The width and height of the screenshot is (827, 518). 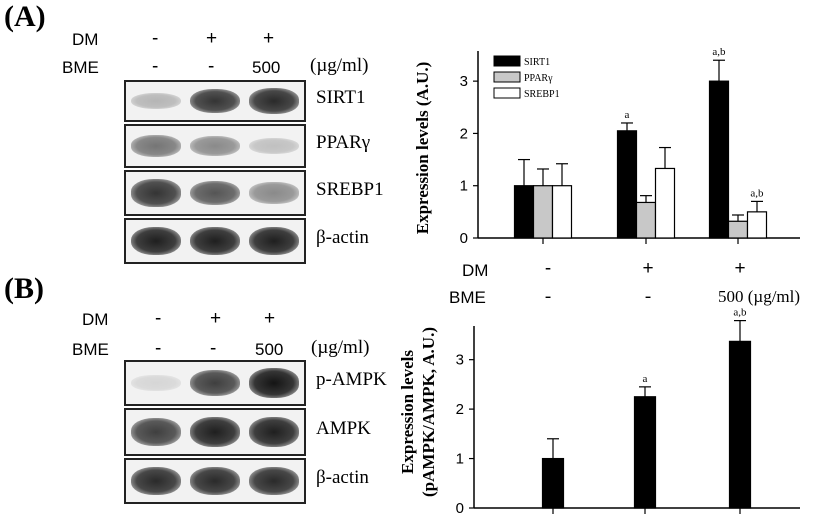 What do you see at coordinates (80, 67) in the screenshot?
I see `panel-a-bme-label: BME` at bounding box center [80, 67].